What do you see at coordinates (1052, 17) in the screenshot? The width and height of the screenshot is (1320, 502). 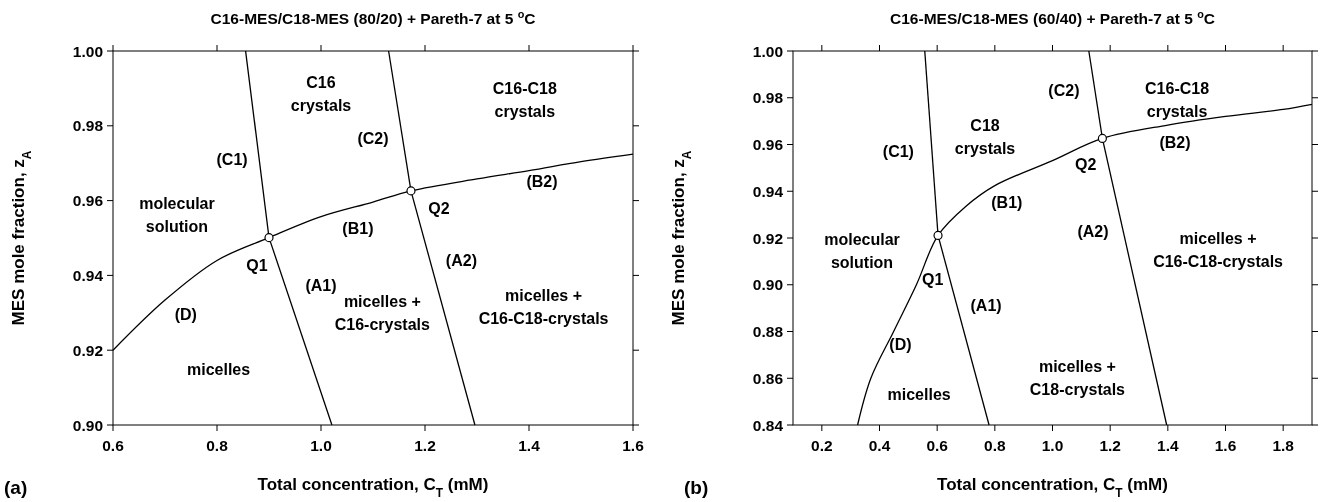 I see `chart-title: C16-MES/C18-MES (60/40) + Pareth-7 at 5 $^{o}$C` at bounding box center [1052, 17].